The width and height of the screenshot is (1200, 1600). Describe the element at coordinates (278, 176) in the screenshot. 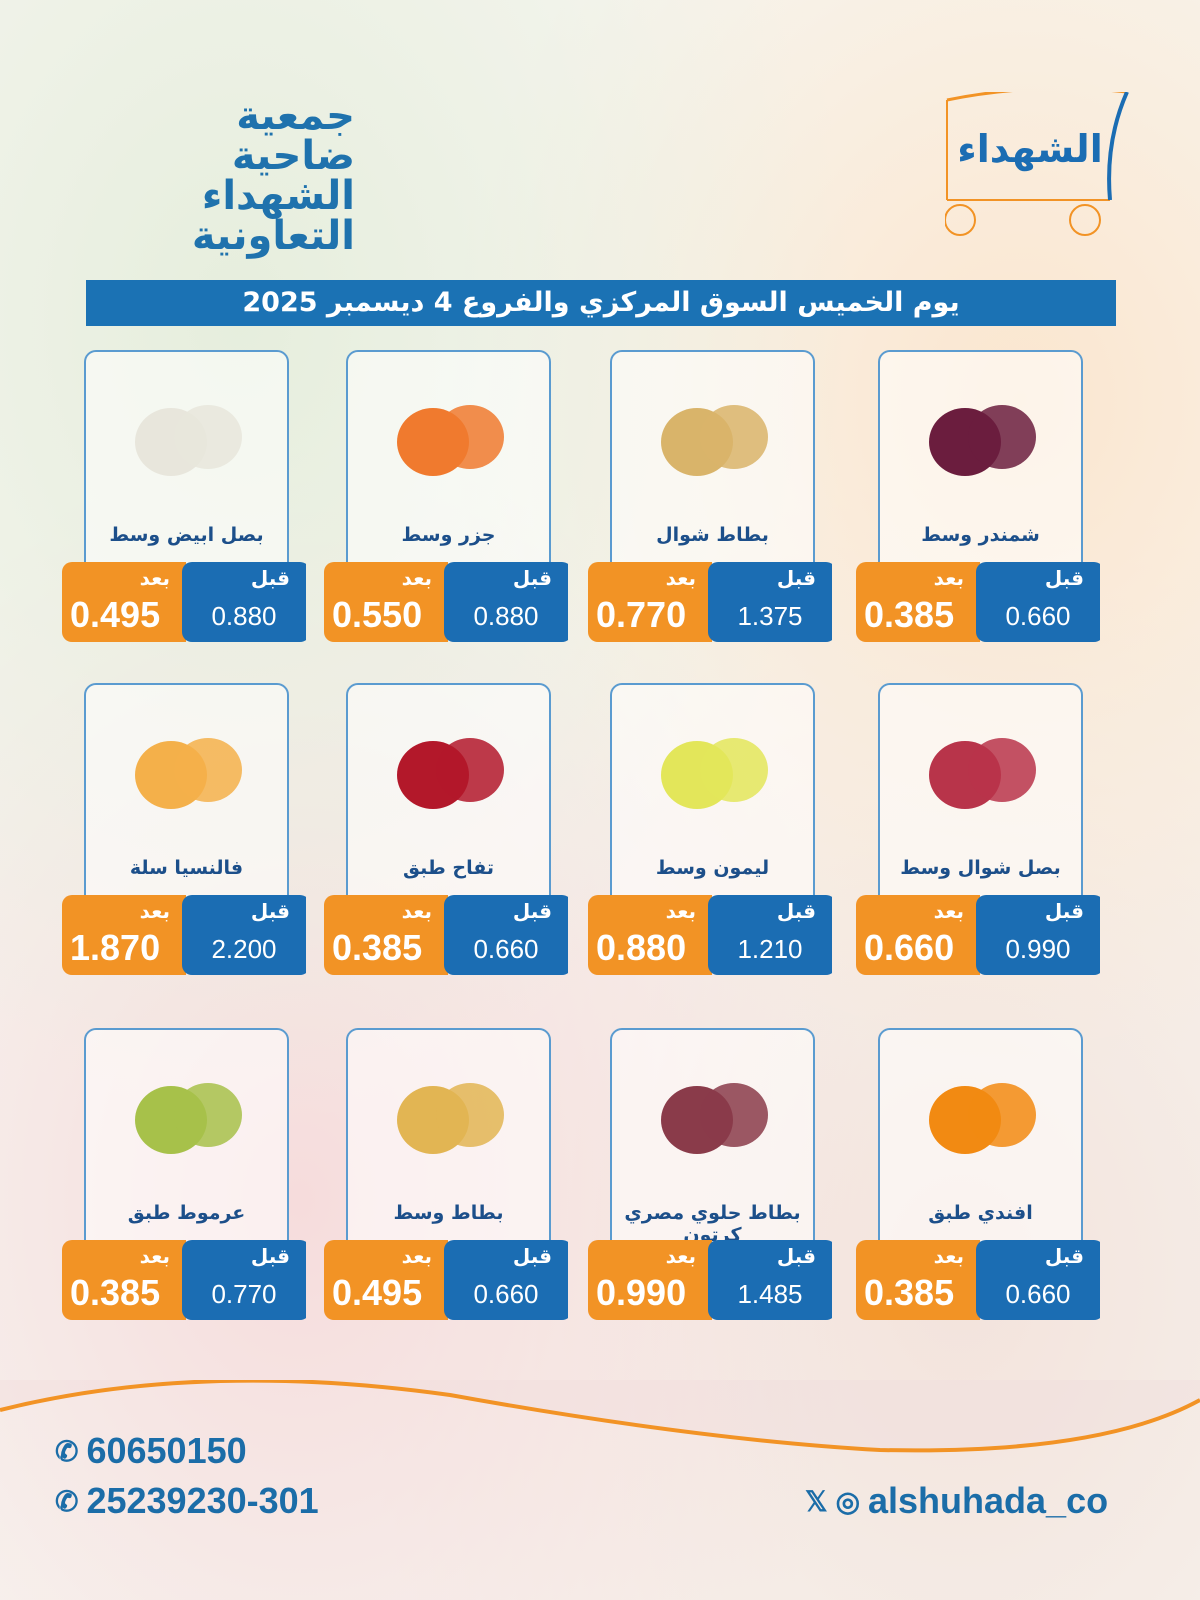

I see `brand-line: ضاحية الشهداء` at that location.